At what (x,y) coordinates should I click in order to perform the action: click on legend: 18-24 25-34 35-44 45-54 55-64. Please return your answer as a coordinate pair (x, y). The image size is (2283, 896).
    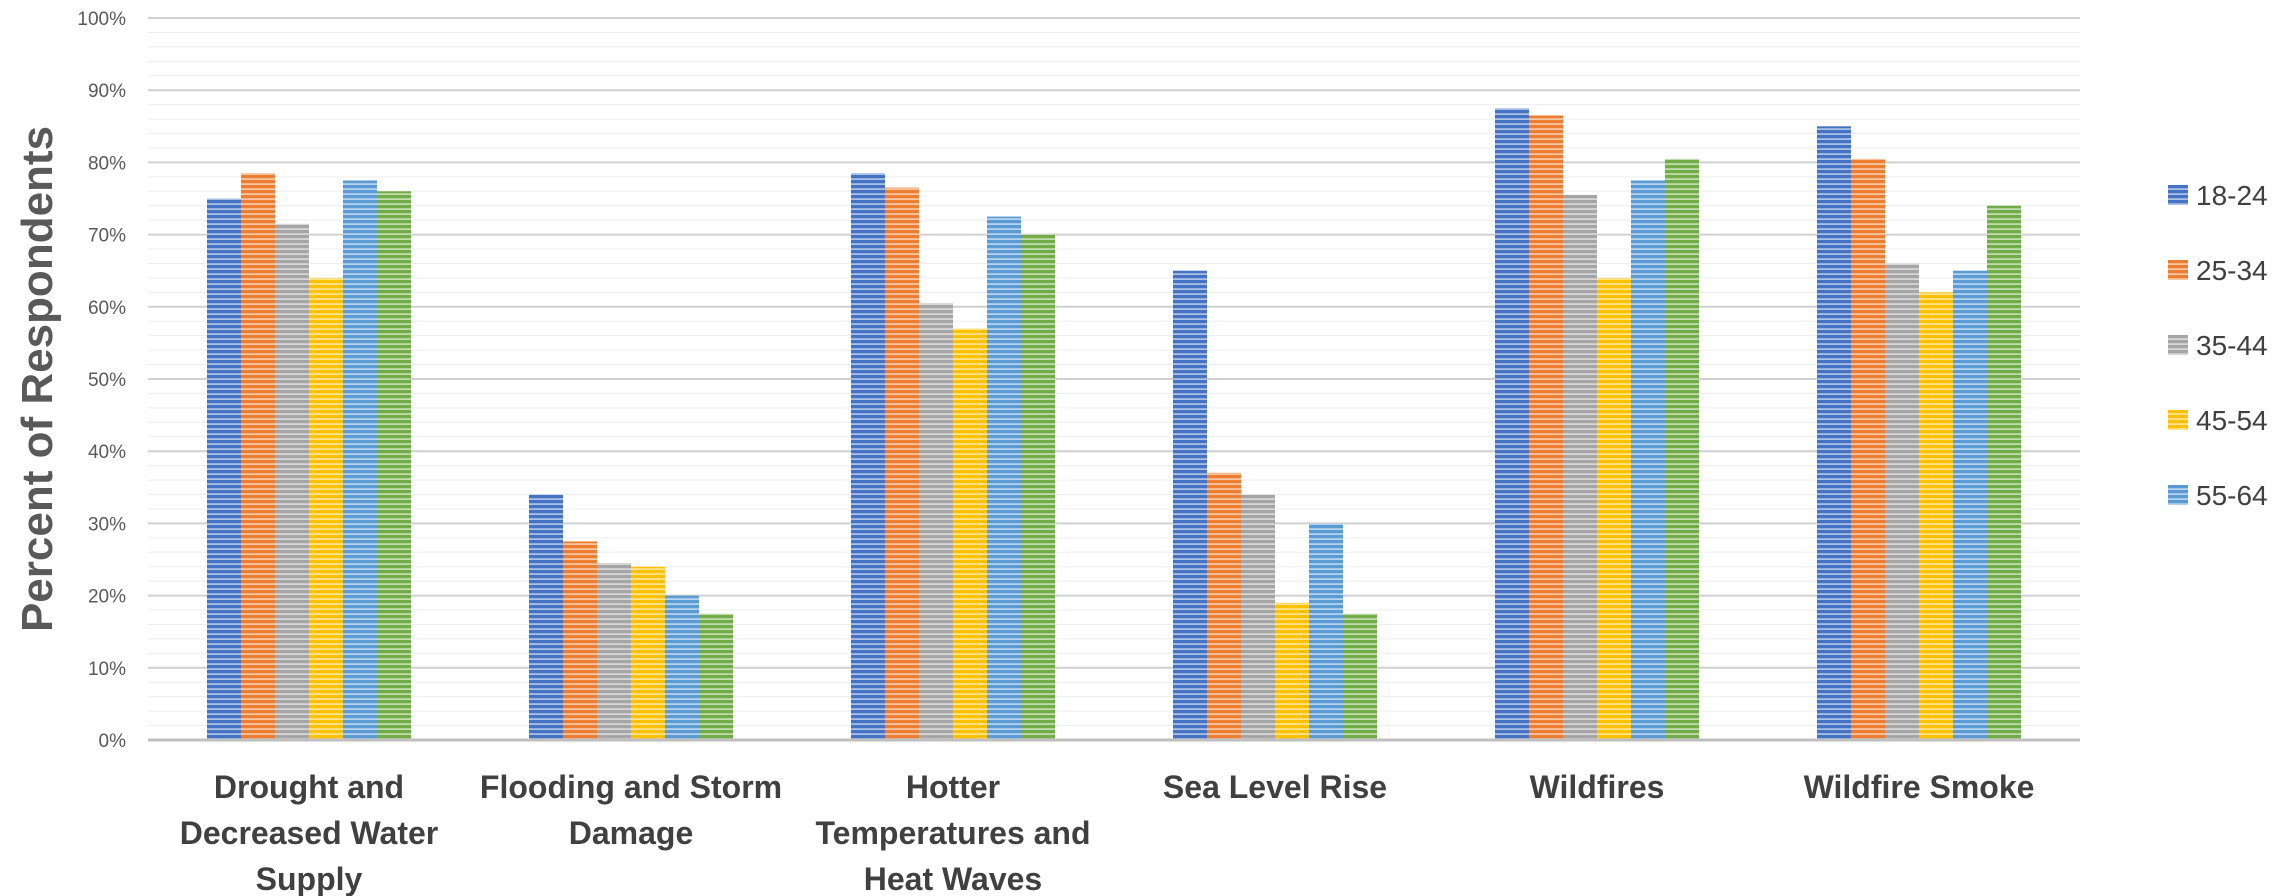
    Looking at the image, I should click on (2218, 345).